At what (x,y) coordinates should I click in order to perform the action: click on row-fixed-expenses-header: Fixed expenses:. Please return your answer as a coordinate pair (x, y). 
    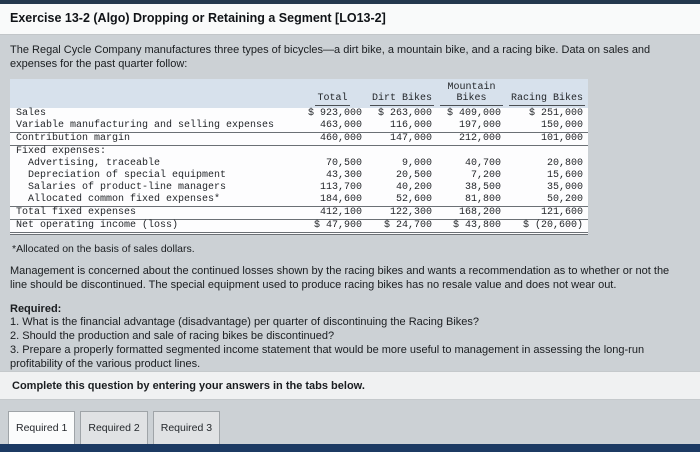
    Looking at the image, I should click on (61, 151).